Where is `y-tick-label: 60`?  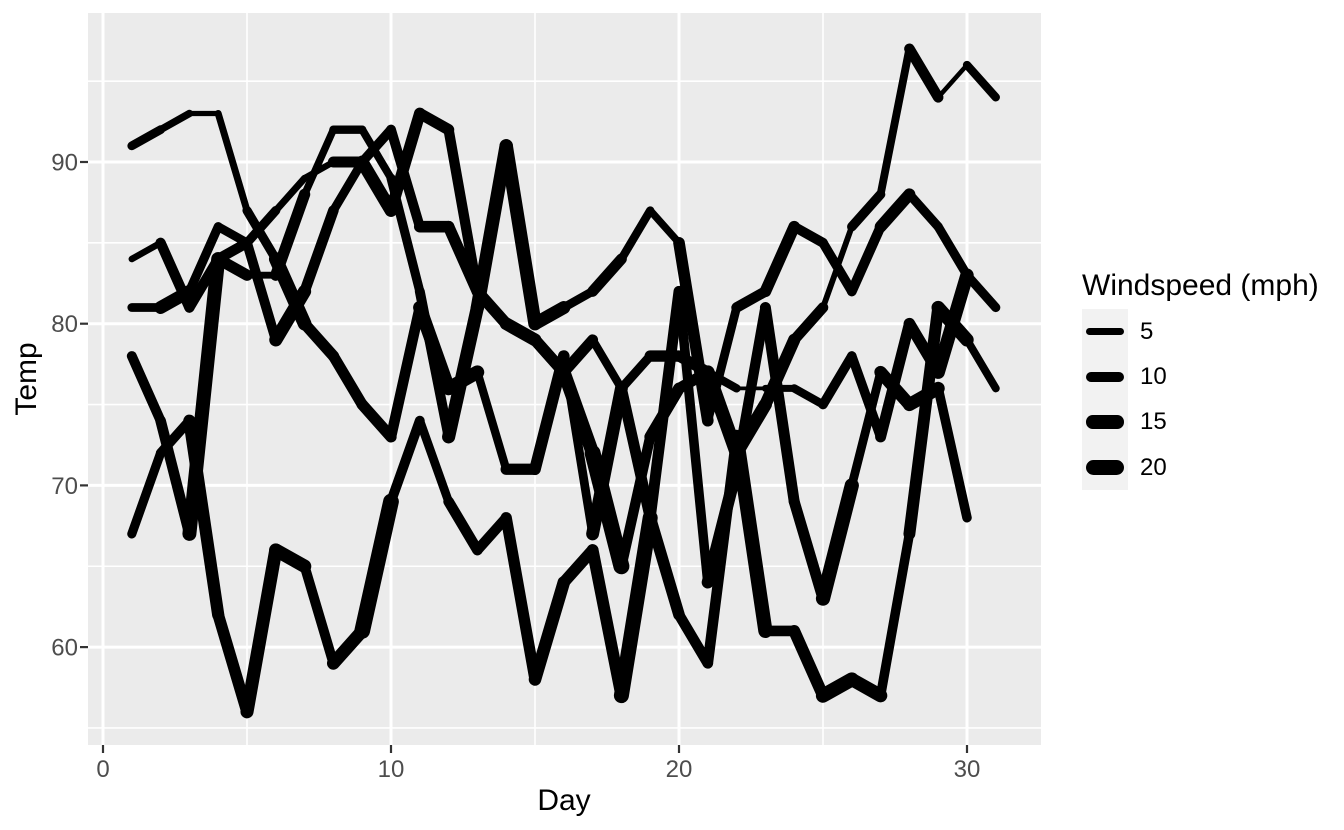
y-tick-label: 60 is located at coordinates (64, 648).